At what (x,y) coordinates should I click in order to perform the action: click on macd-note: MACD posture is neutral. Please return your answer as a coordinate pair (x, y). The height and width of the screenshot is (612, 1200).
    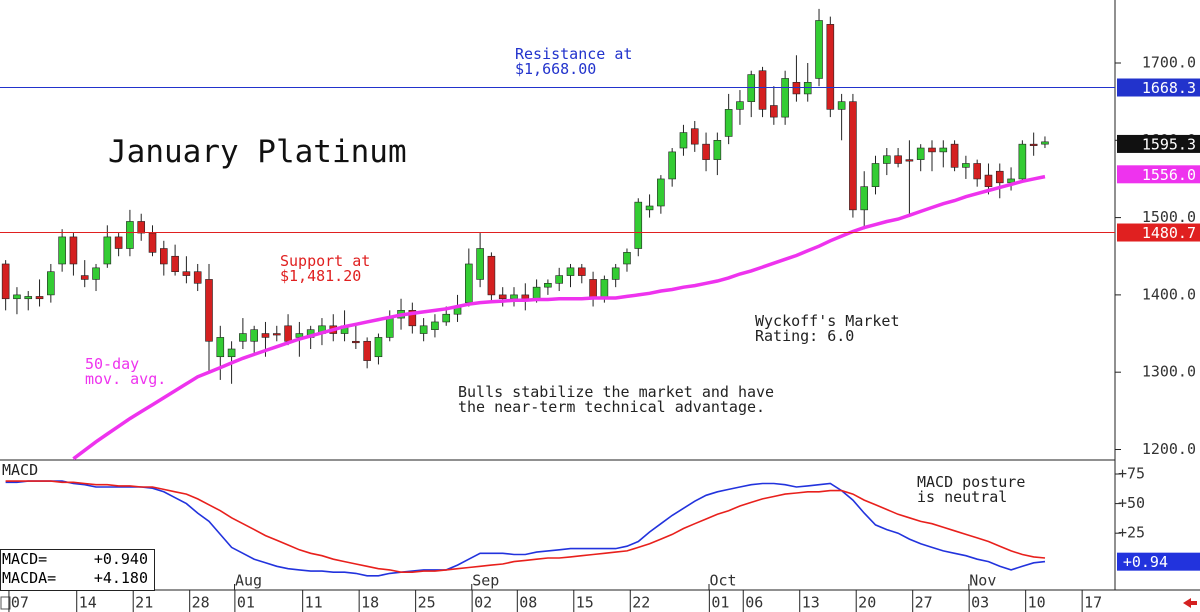
    Looking at the image, I should click on (971, 489).